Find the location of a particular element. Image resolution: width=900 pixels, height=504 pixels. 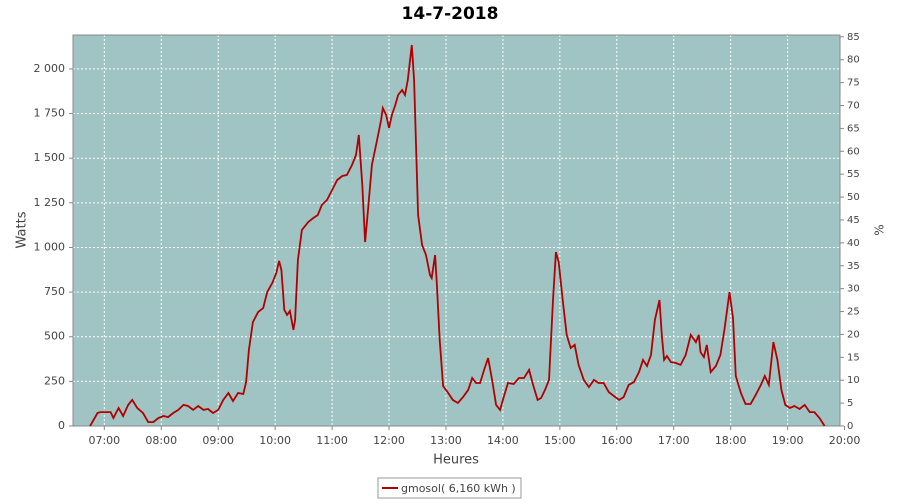

x-tick-label: 17:00 is located at coordinates (674, 440).